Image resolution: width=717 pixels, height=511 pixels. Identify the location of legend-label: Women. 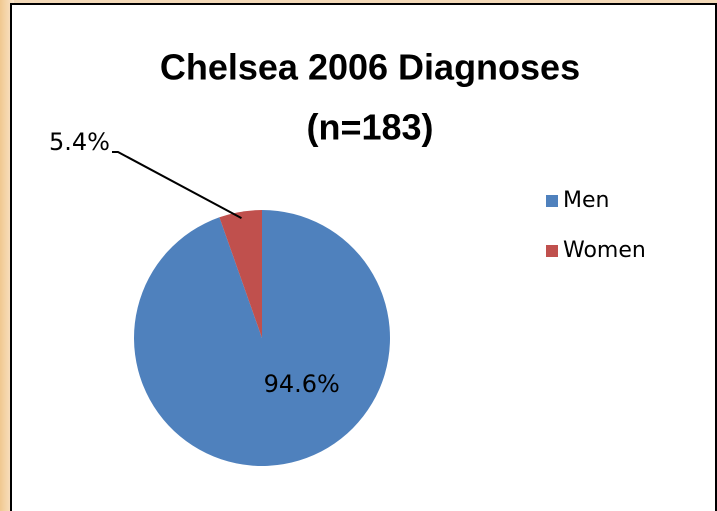
(604, 250).